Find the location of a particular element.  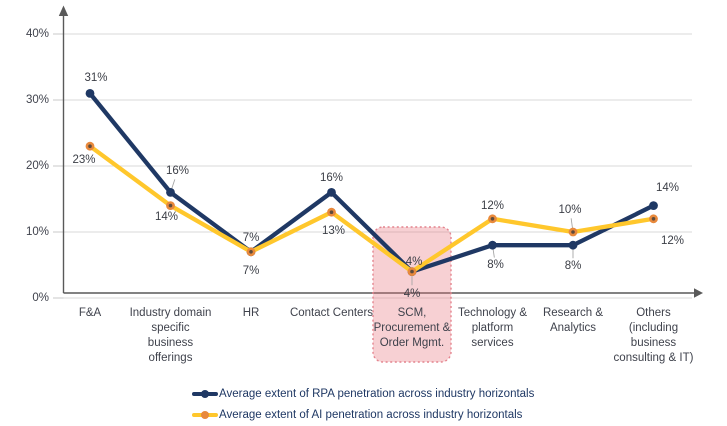

y-axis-tick-label: 10% is located at coordinates (37, 232).